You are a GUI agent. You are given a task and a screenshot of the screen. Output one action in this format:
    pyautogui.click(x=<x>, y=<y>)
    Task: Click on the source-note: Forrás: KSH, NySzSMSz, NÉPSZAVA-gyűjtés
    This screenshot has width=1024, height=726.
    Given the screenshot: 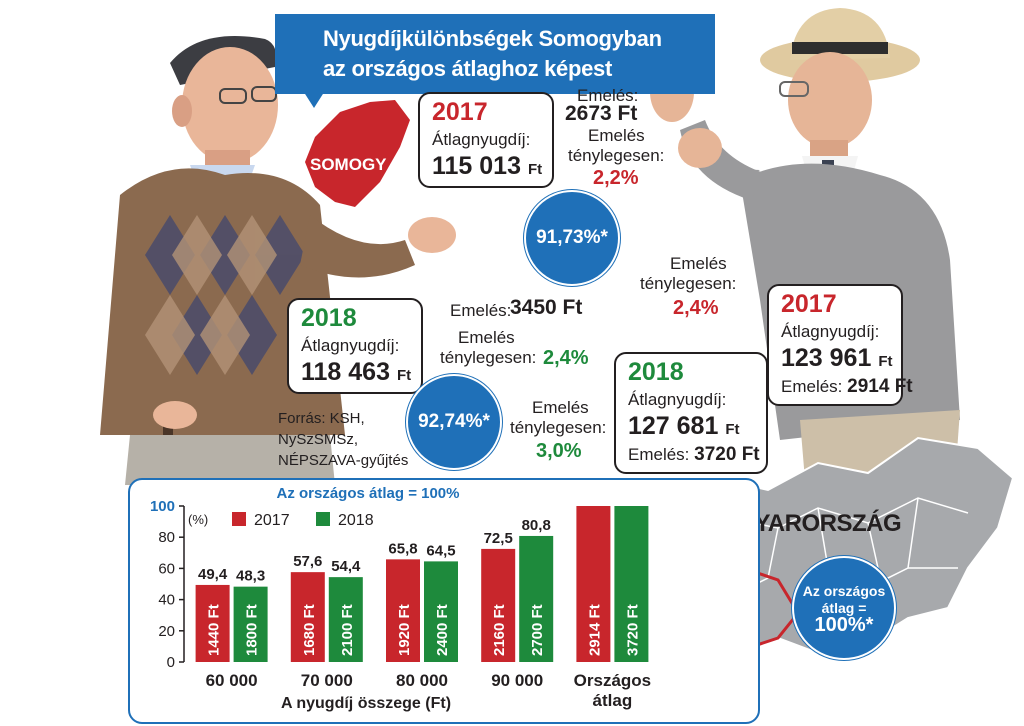 What is the action you would take?
    pyautogui.click(x=343, y=439)
    